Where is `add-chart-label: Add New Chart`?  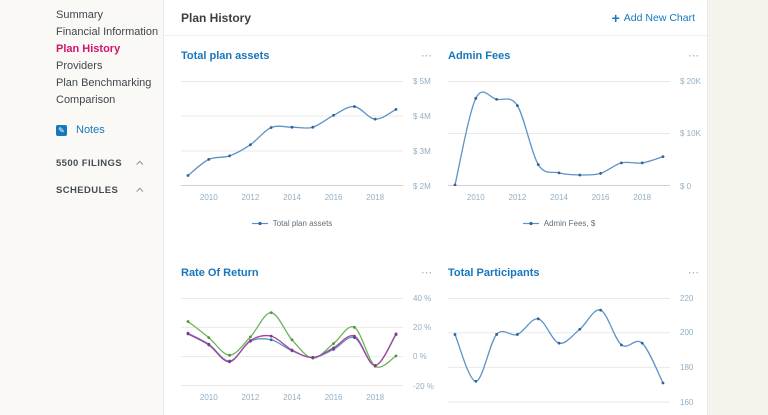 add-chart-label: Add New Chart is located at coordinates (659, 17).